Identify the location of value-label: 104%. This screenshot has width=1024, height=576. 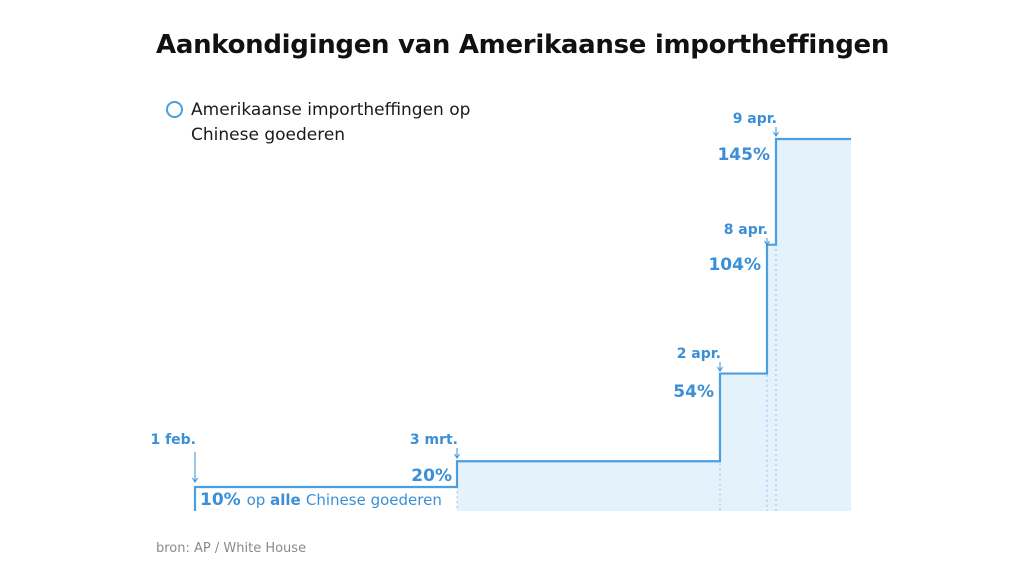
(734, 265).